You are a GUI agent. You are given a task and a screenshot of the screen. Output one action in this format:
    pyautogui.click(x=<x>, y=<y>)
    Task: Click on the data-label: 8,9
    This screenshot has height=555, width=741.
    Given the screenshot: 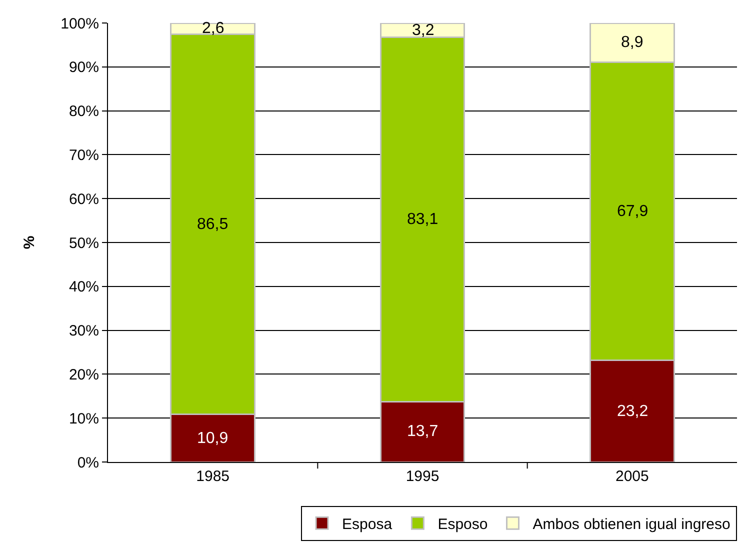 What is the action you would take?
    pyautogui.click(x=632, y=42)
    